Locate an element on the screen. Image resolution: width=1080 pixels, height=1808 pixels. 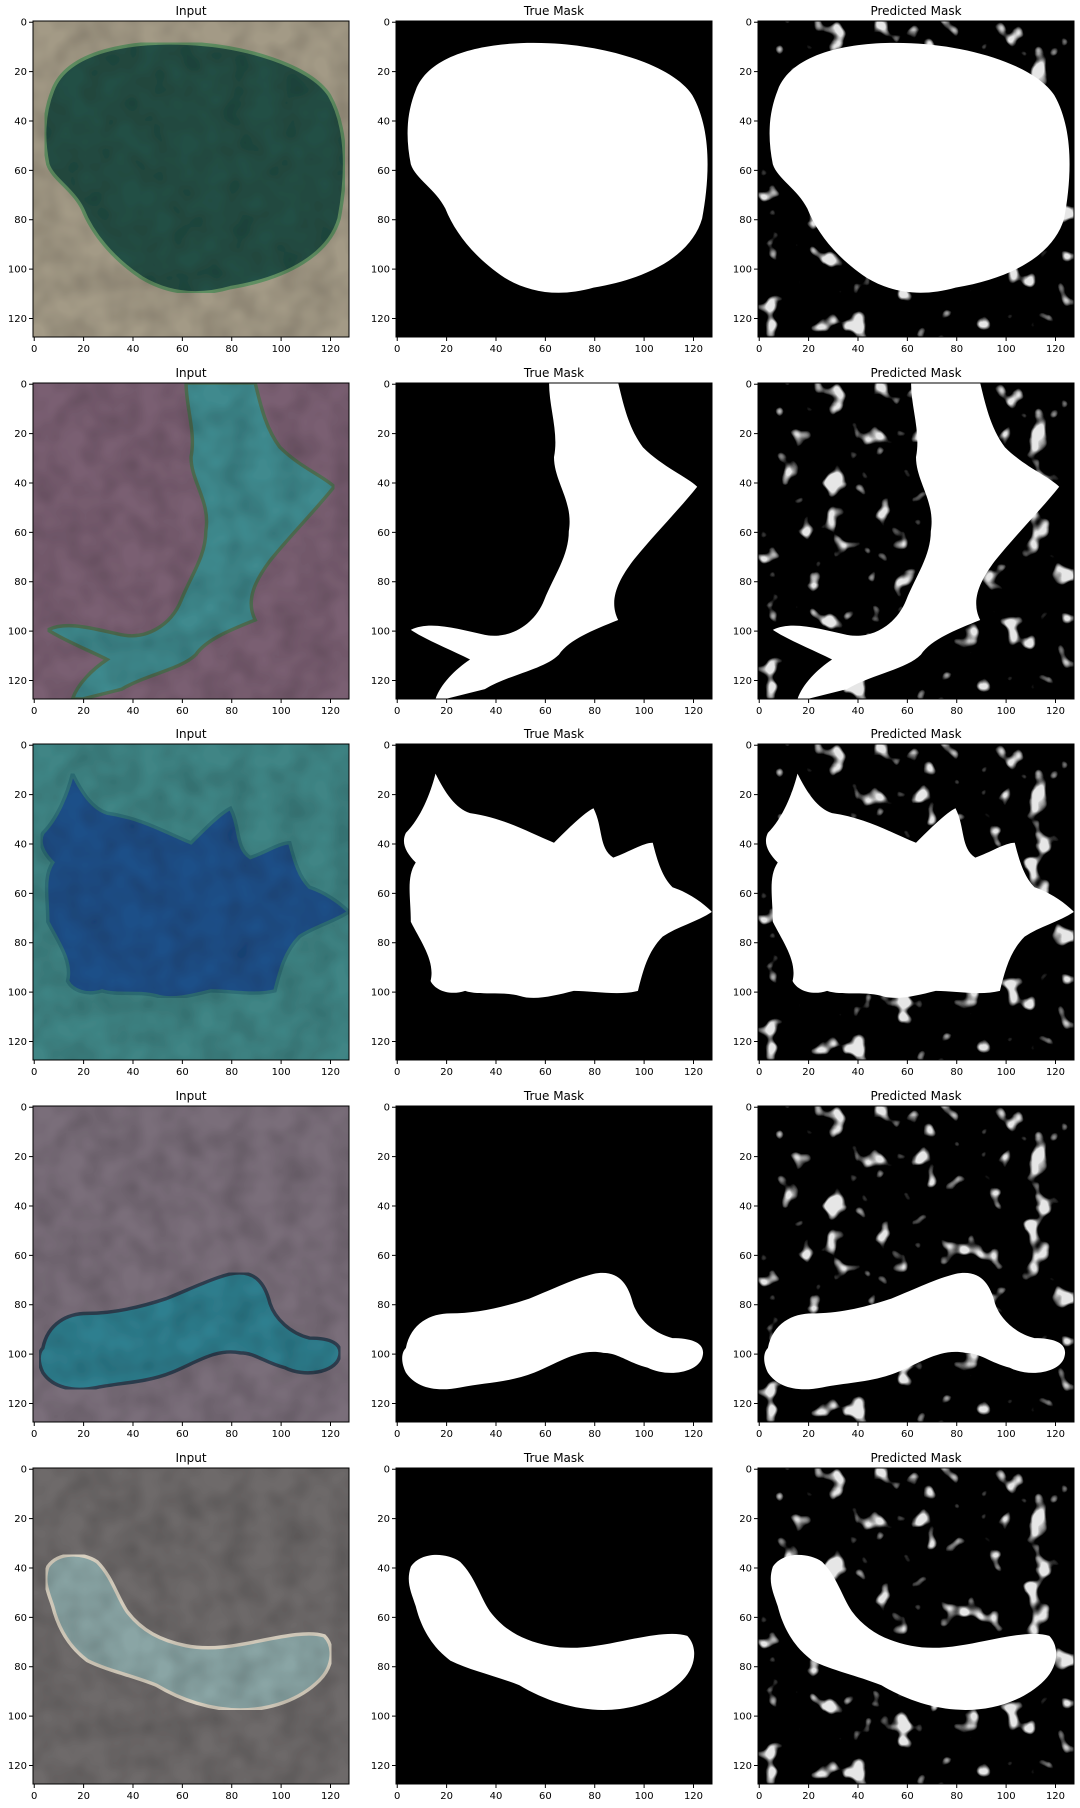
panel-input-row-1: Input 0 20 40 60 80 100 120 0 20 40 60 80 100 120 is located at coordinates (179, 179).